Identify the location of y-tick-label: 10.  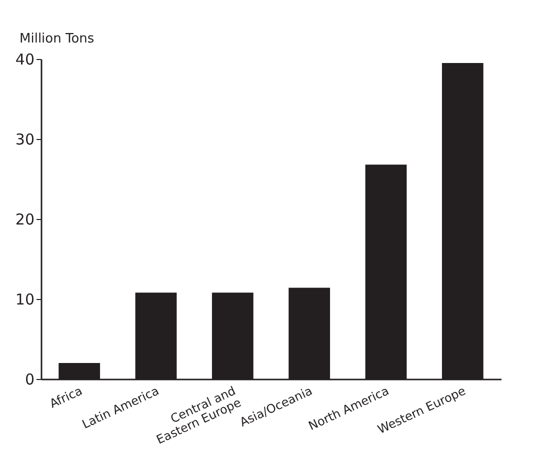
(24, 299).